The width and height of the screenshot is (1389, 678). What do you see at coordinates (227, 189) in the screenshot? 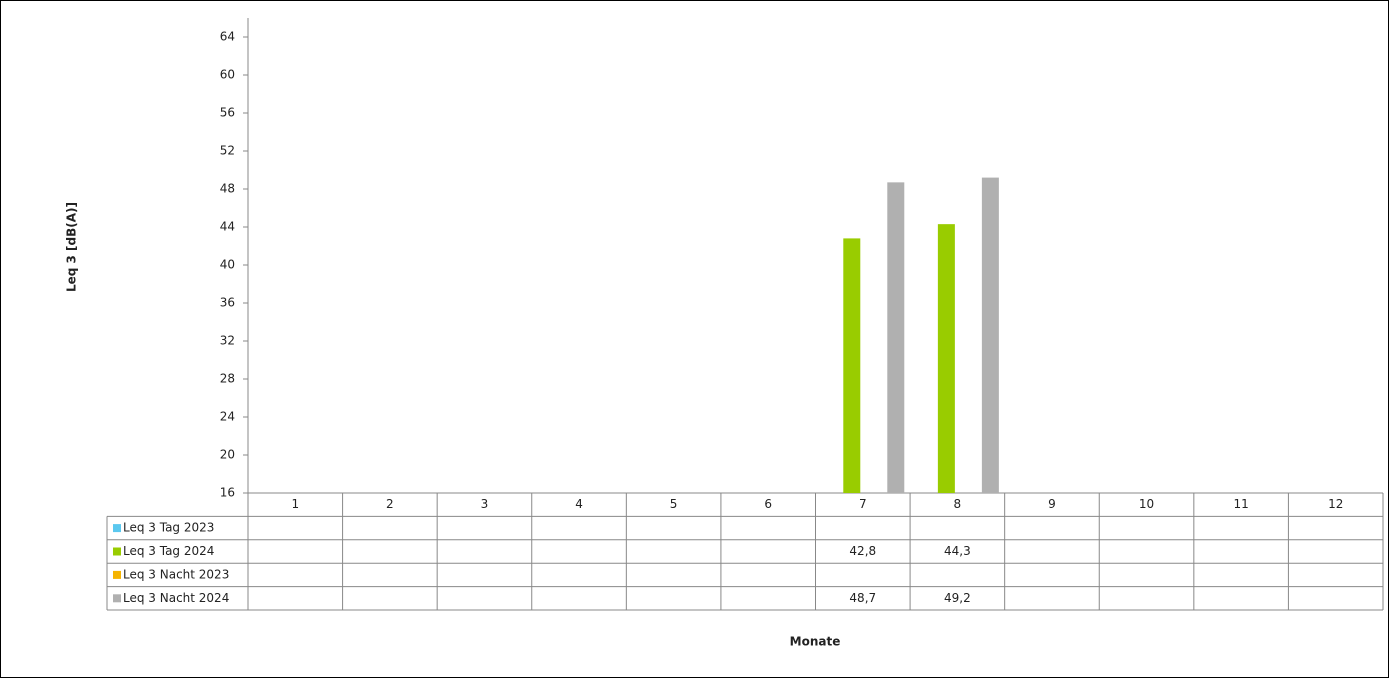
I see `y-tick-label: 48` at bounding box center [227, 189].